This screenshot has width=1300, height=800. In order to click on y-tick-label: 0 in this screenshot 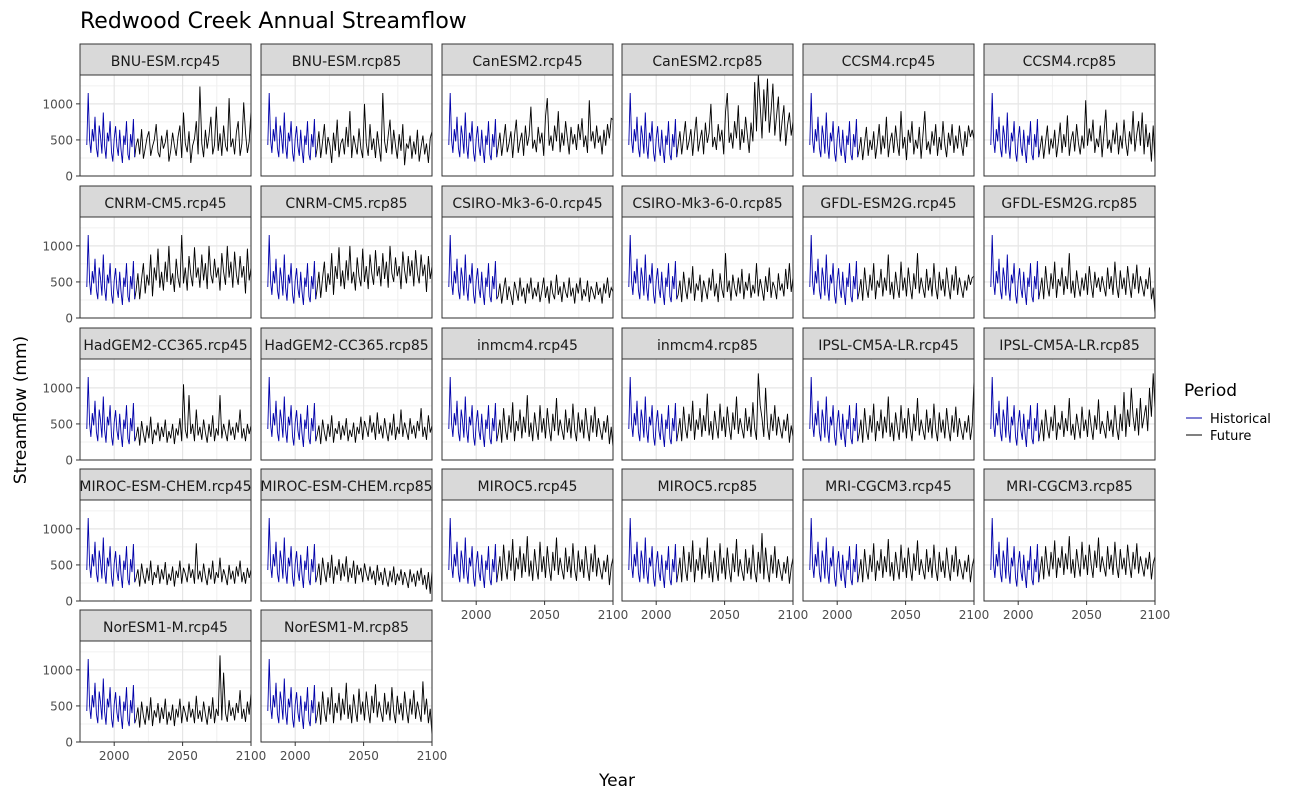, I will do `click(69, 319)`.